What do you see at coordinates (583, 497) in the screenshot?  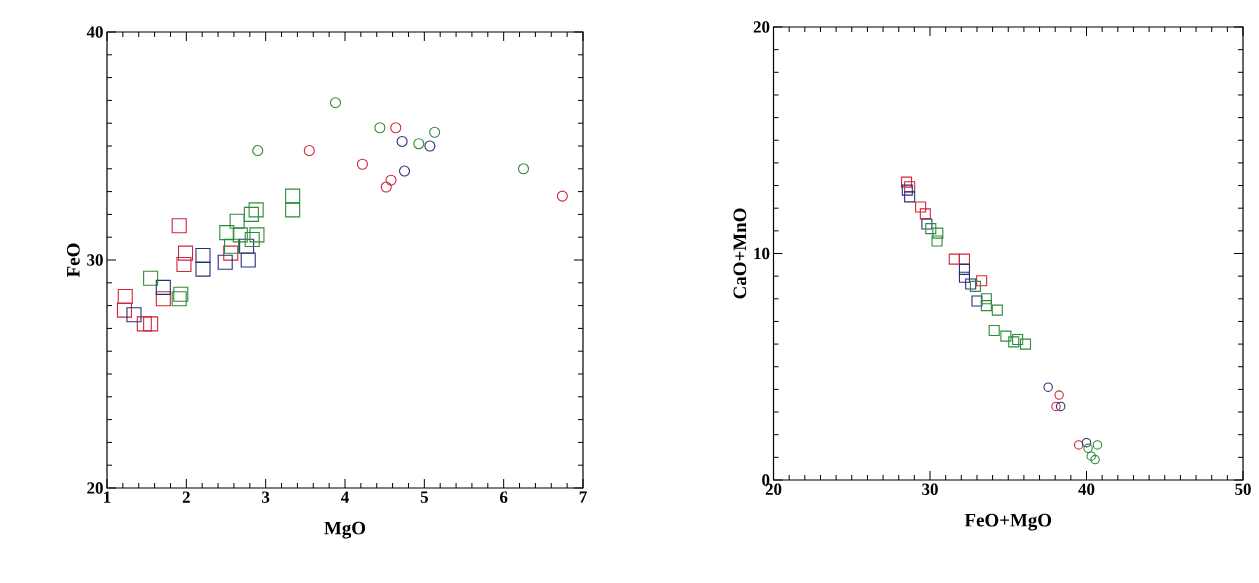 I see `x-tick-label: 7` at bounding box center [583, 497].